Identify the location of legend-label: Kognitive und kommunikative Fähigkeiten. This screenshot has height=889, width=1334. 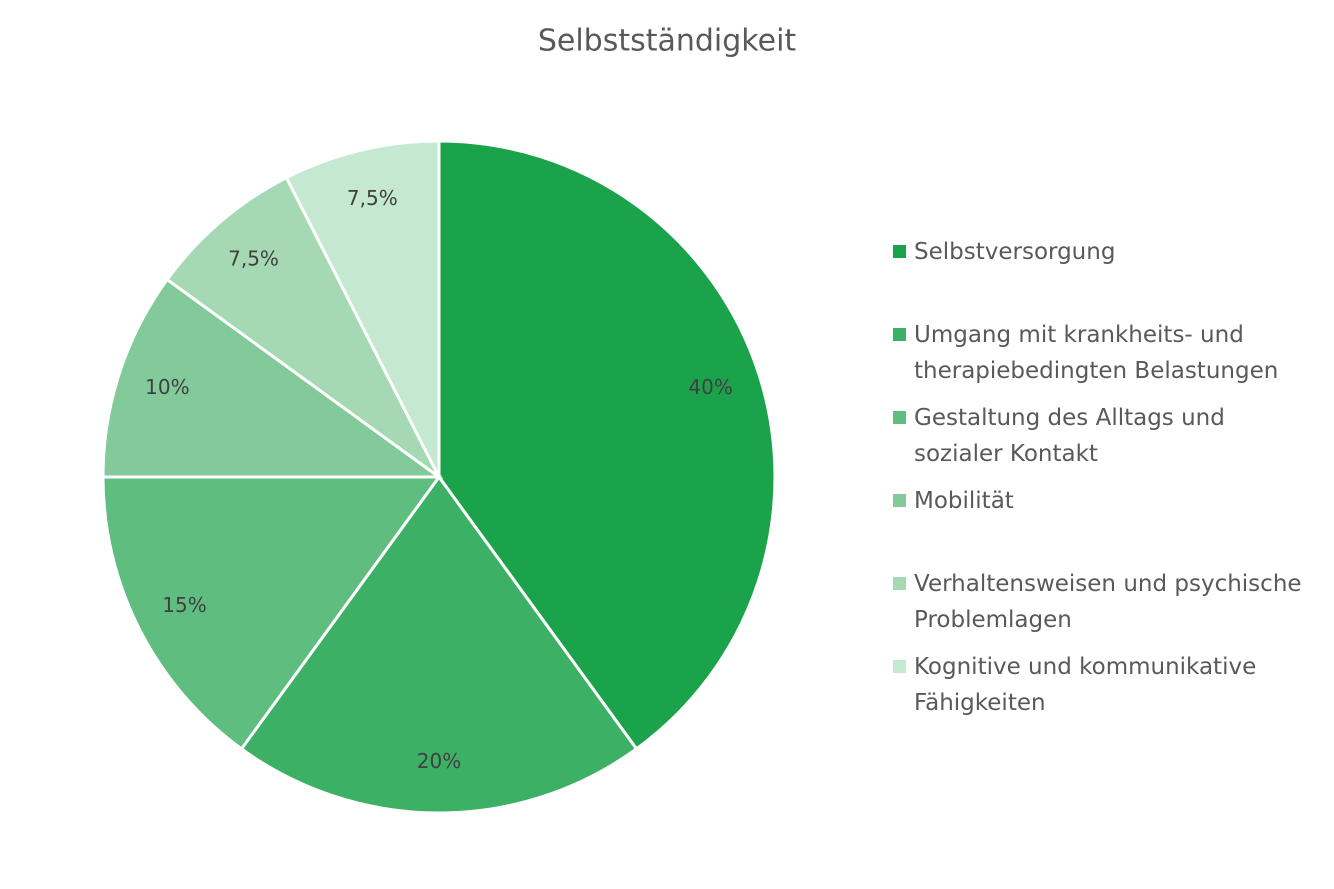
(1085, 685).